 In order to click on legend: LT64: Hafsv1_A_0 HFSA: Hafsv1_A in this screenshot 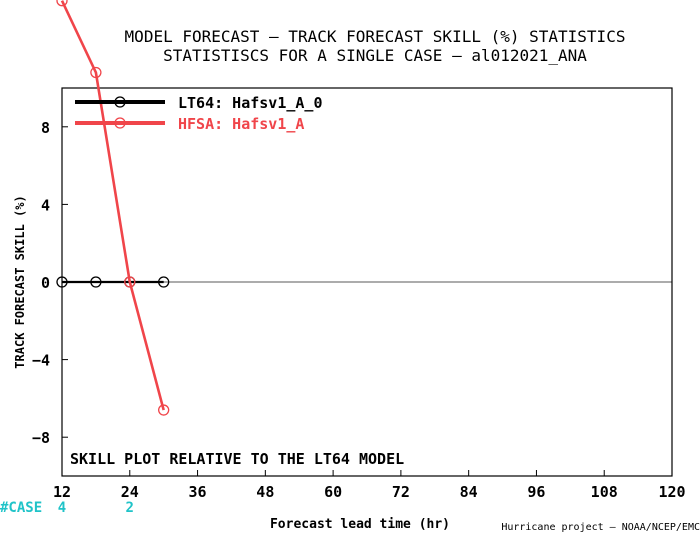, I will do `click(199, 113)`.